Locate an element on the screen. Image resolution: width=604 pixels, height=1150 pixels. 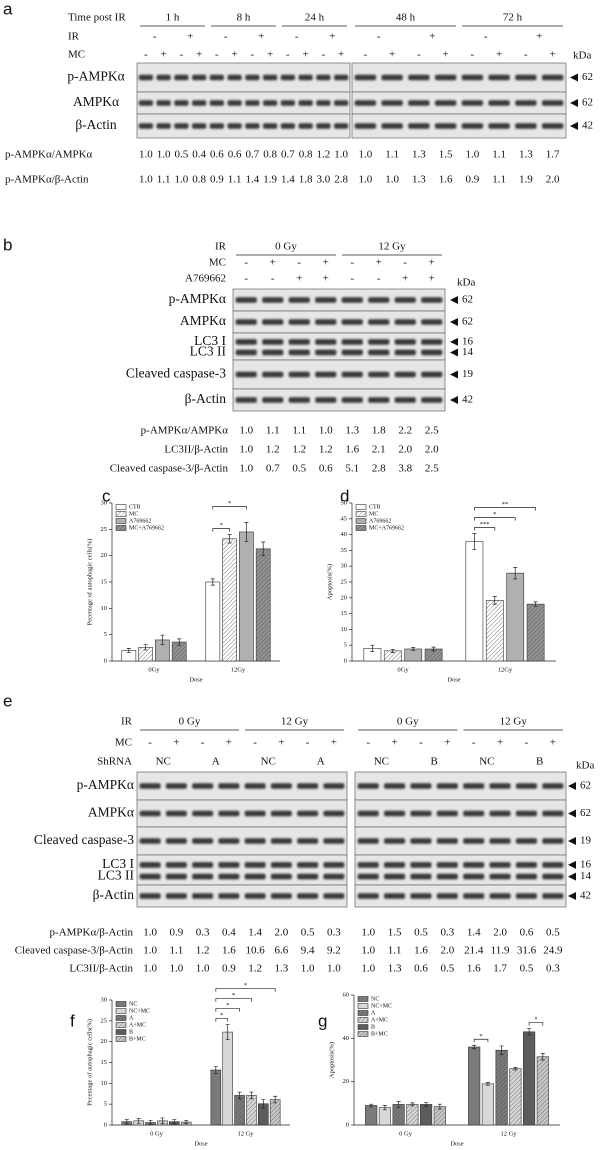
blot-name: LC3 II is located at coordinates (208, 351).